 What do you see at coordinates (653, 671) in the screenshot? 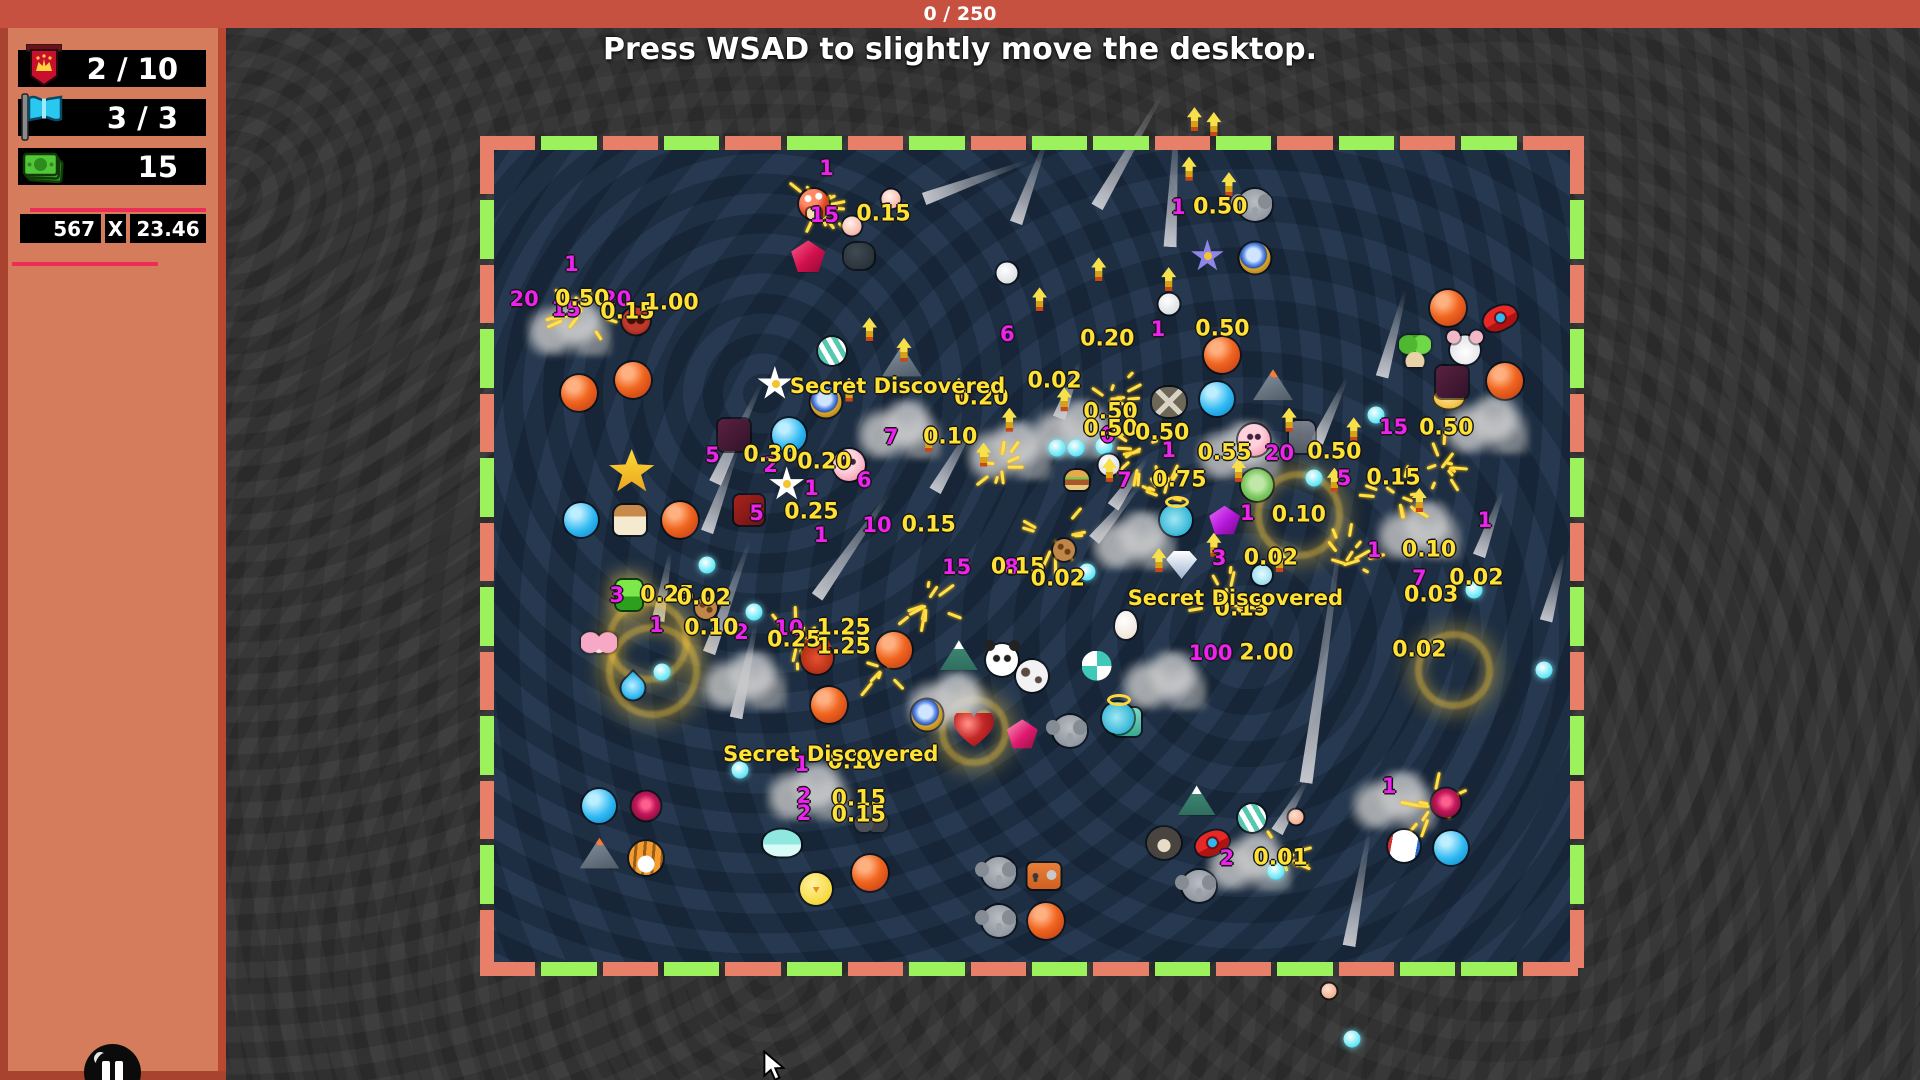
I see `gold-glow-ring` at bounding box center [653, 671].